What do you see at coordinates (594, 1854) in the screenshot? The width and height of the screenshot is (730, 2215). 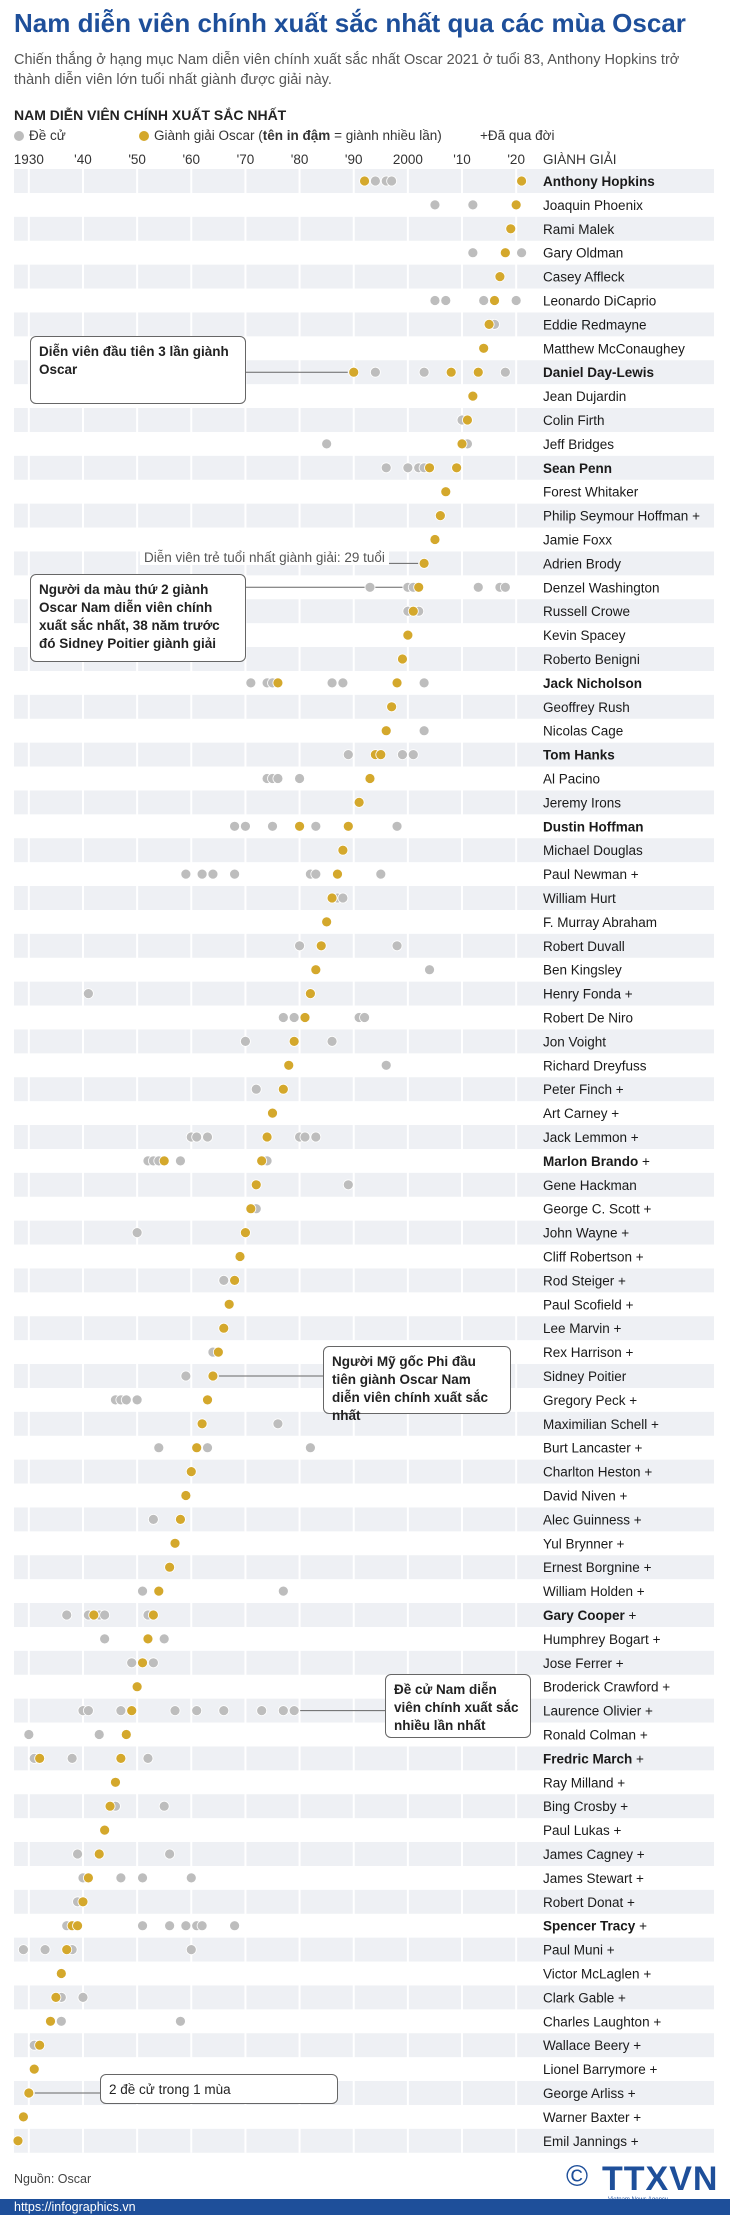 I see `actor-name: James Cagney +` at bounding box center [594, 1854].